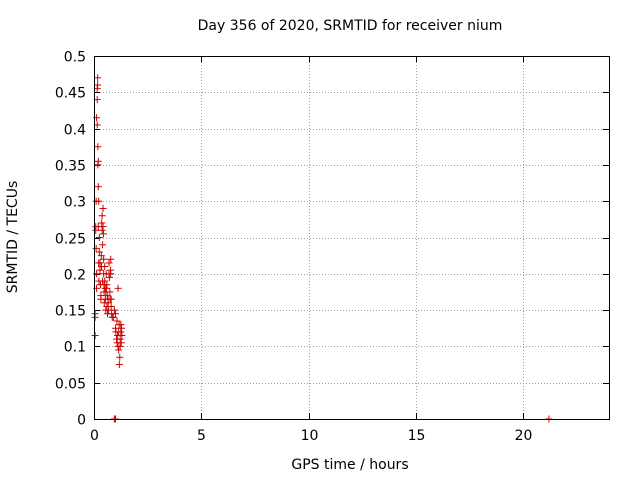  I want to click on x-axis-label: GPS time / hours, so click(350, 465).